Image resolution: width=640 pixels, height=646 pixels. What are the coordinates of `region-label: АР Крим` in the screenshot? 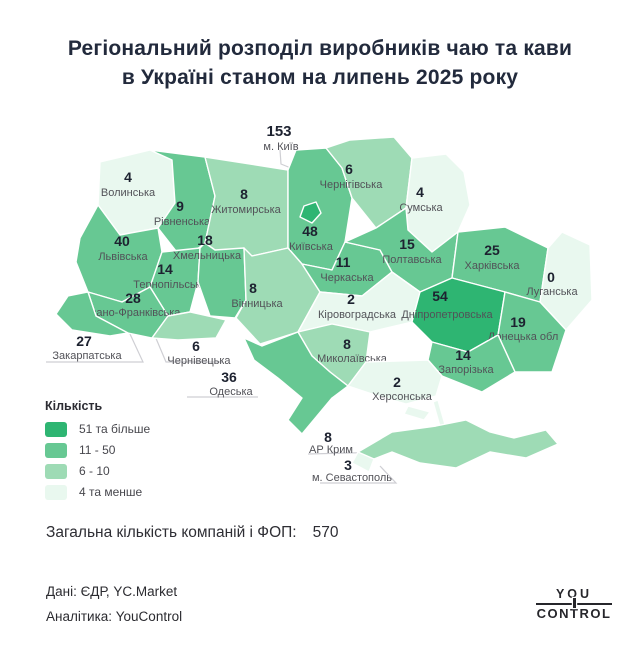 It's located at (331, 450).